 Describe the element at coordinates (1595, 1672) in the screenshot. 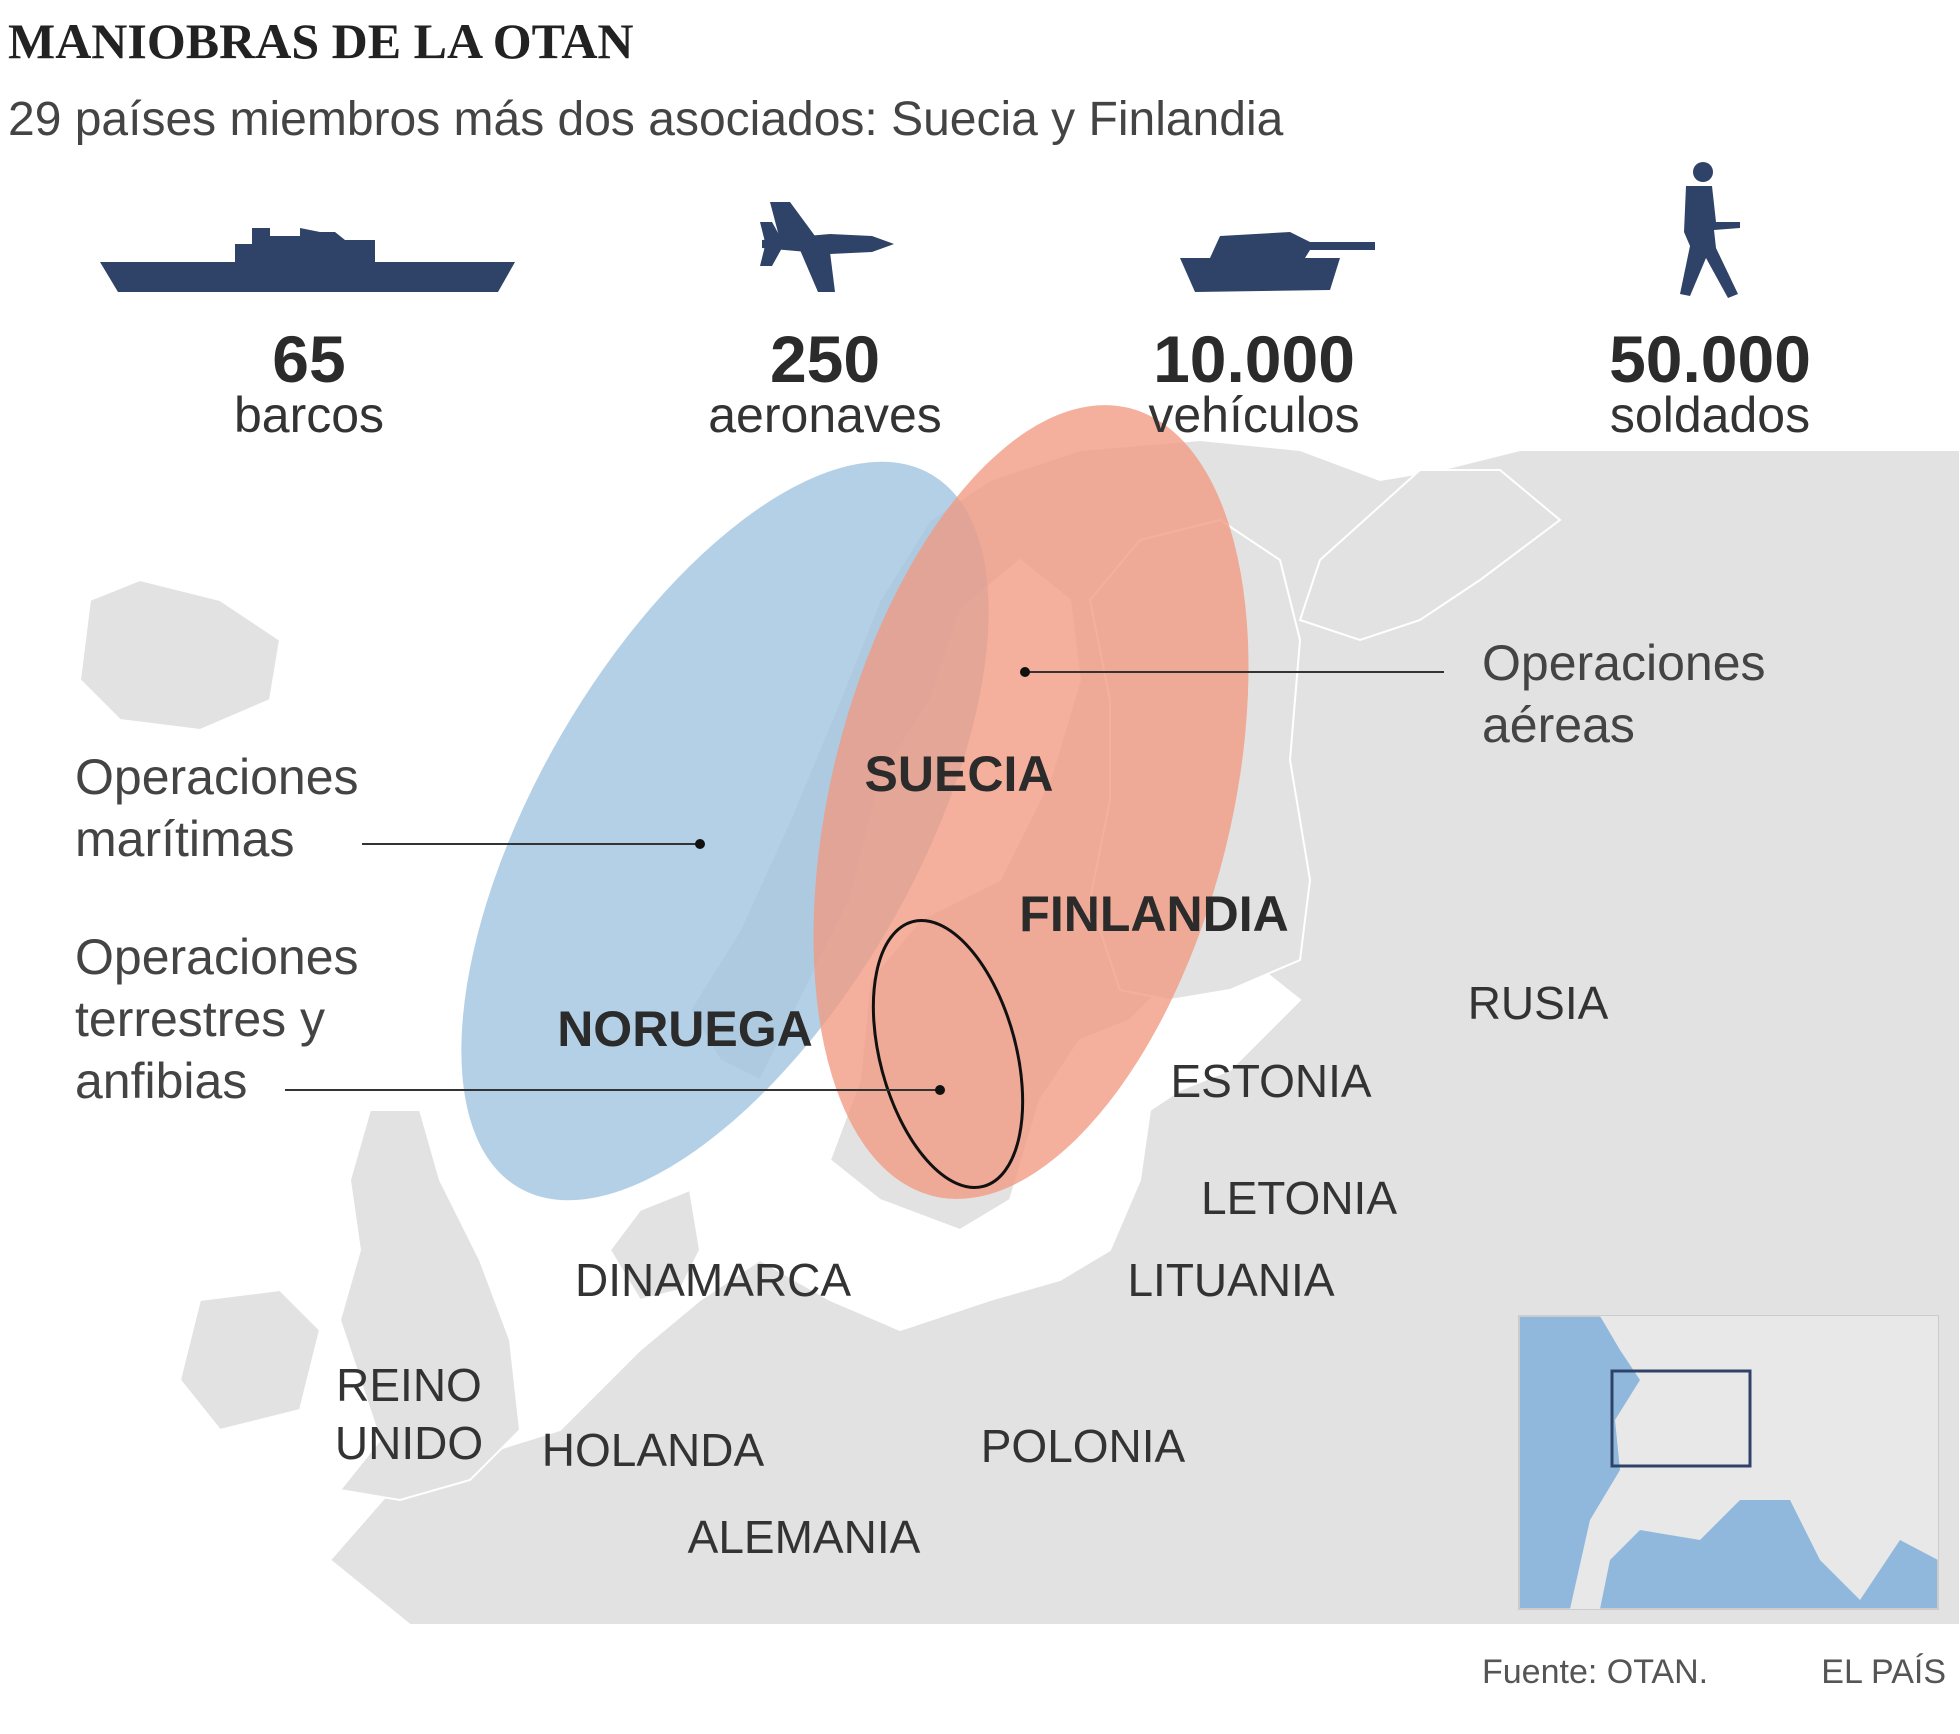

I see `source: Fuente: OTAN.` at that location.